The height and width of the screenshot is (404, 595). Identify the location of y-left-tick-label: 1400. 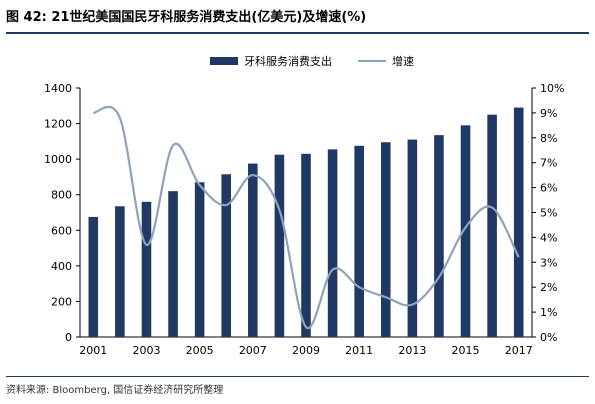
(58, 88).